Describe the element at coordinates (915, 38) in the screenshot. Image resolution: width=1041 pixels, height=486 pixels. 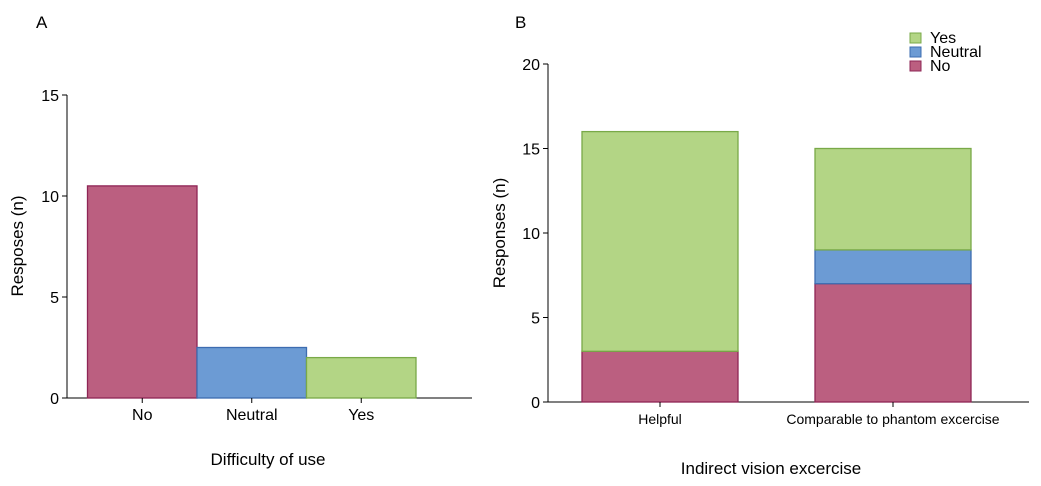
I see `legend-swatch-yes` at that location.